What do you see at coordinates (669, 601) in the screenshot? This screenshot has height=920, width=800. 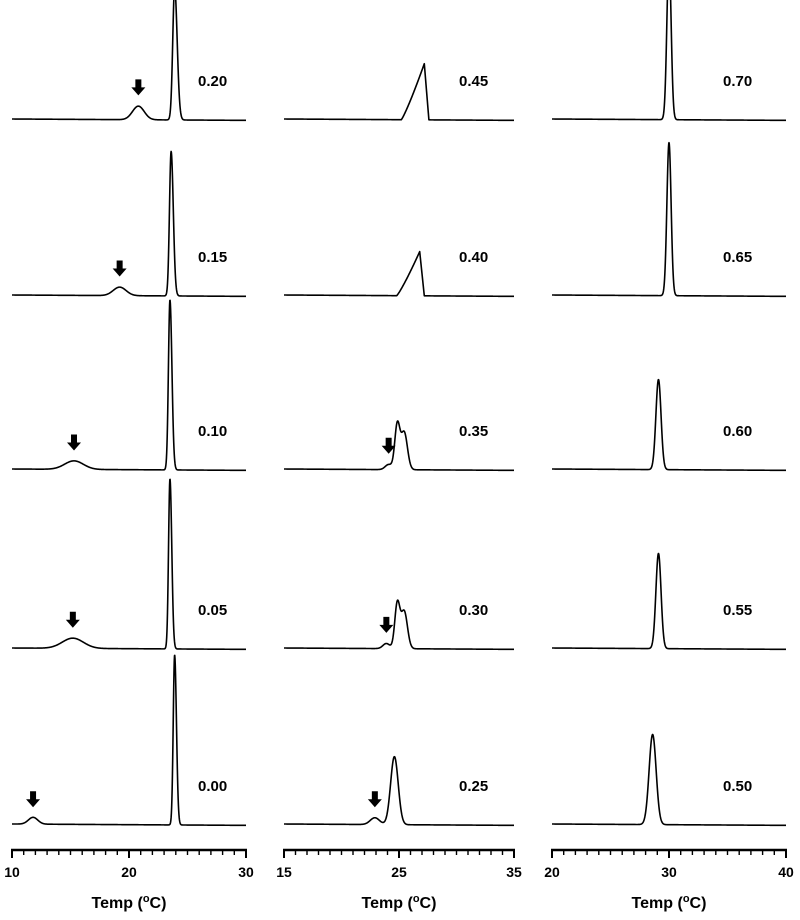 I see `trace-0.55` at bounding box center [669, 601].